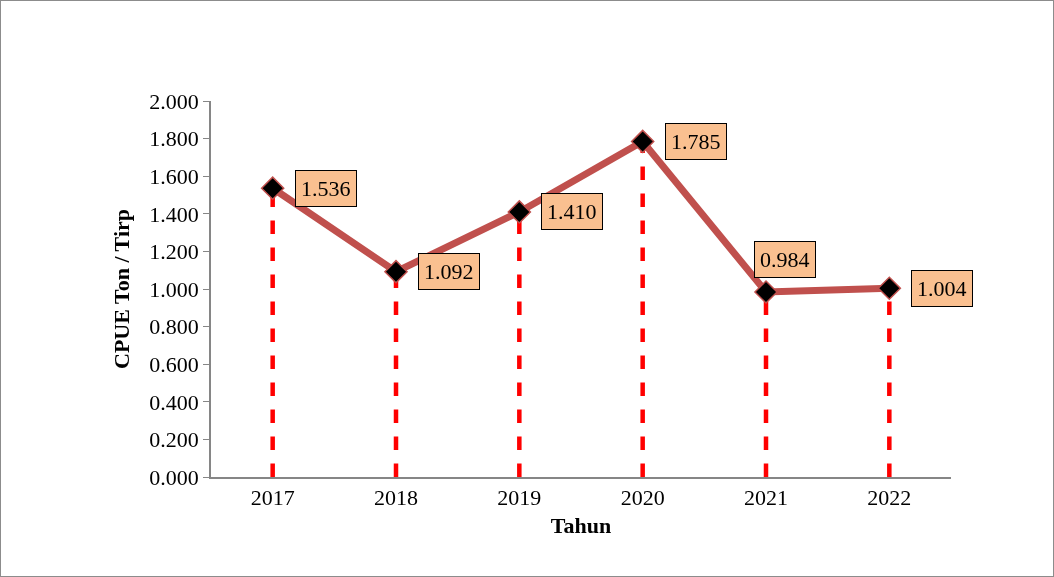 The width and height of the screenshot is (1054, 577). Describe the element at coordinates (519, 498) in the screenshot. I see `x-tick-label: 2019` at that location.